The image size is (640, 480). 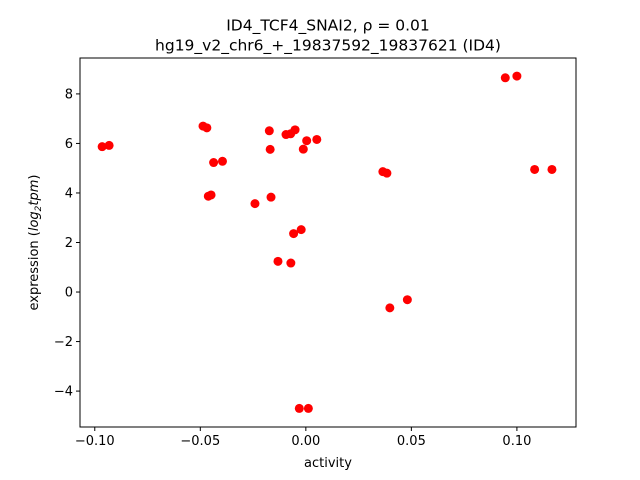 I want to click on x-tick-label-5: 0.10, so click(x=516, y=441).